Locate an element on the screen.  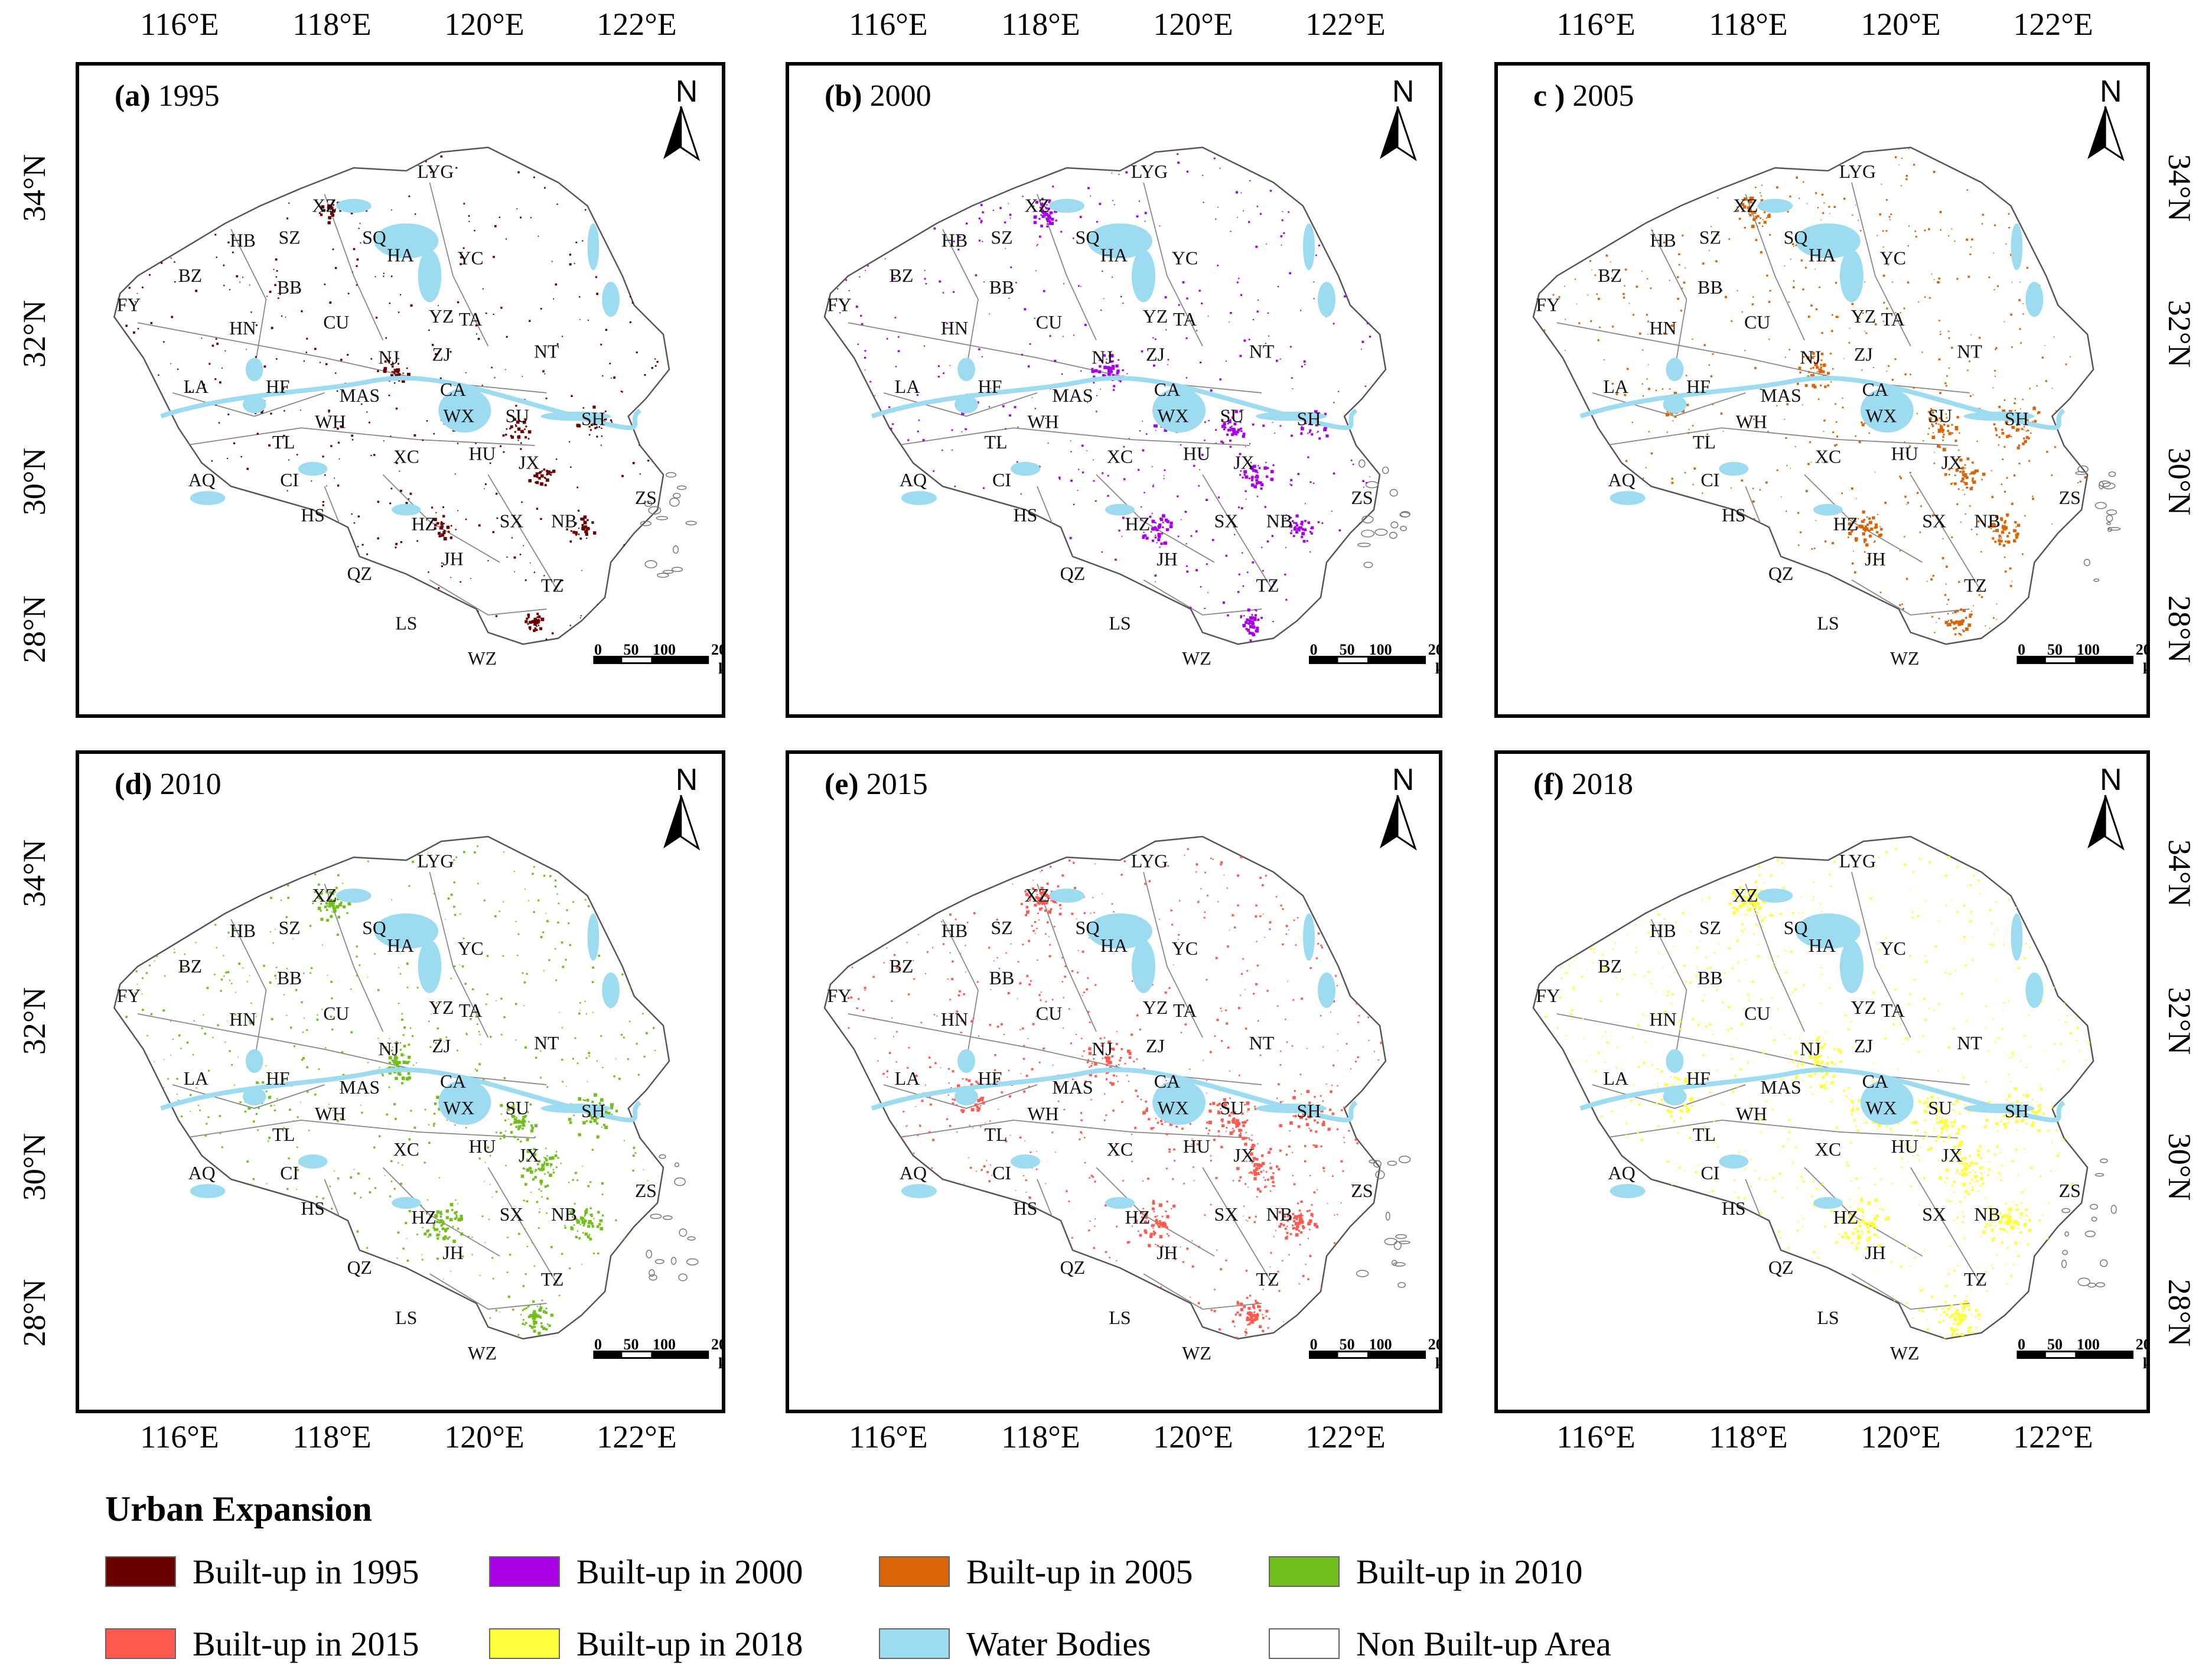
city-label: NT is located at coordinates (1969, 351).